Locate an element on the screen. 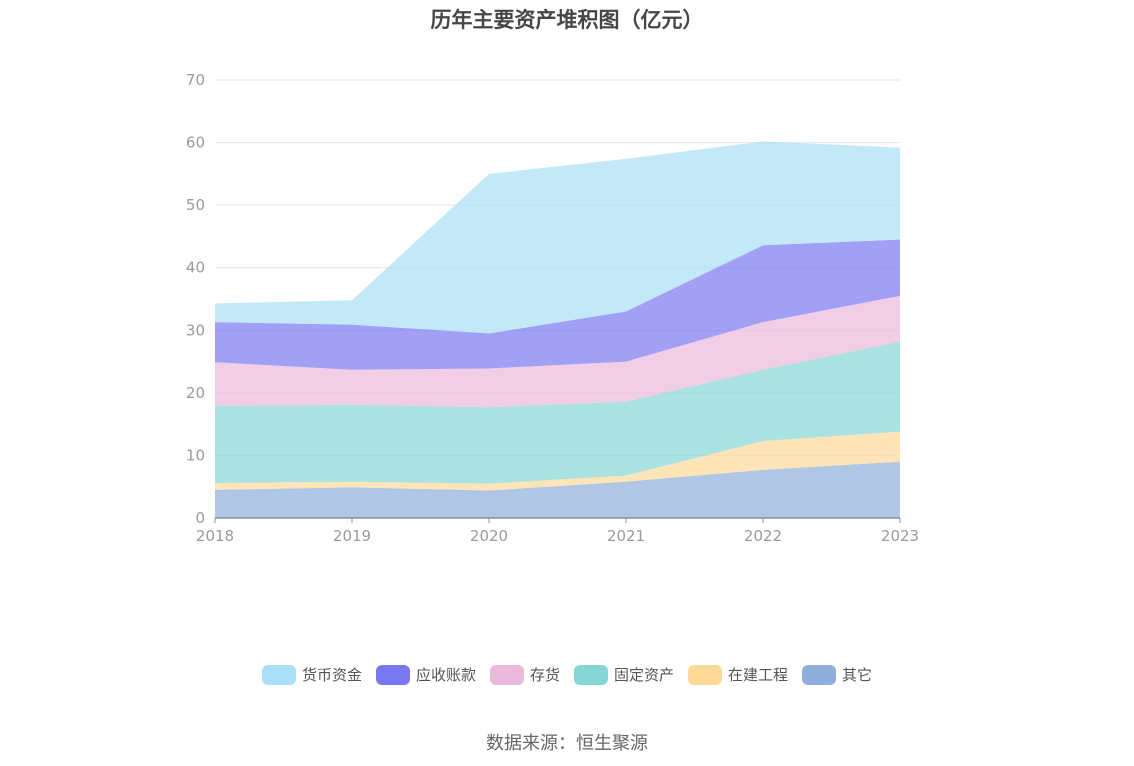 The width and height of the screenshot is (1134, 766). legend-item: 其它 is located at coordinates (837, 674).